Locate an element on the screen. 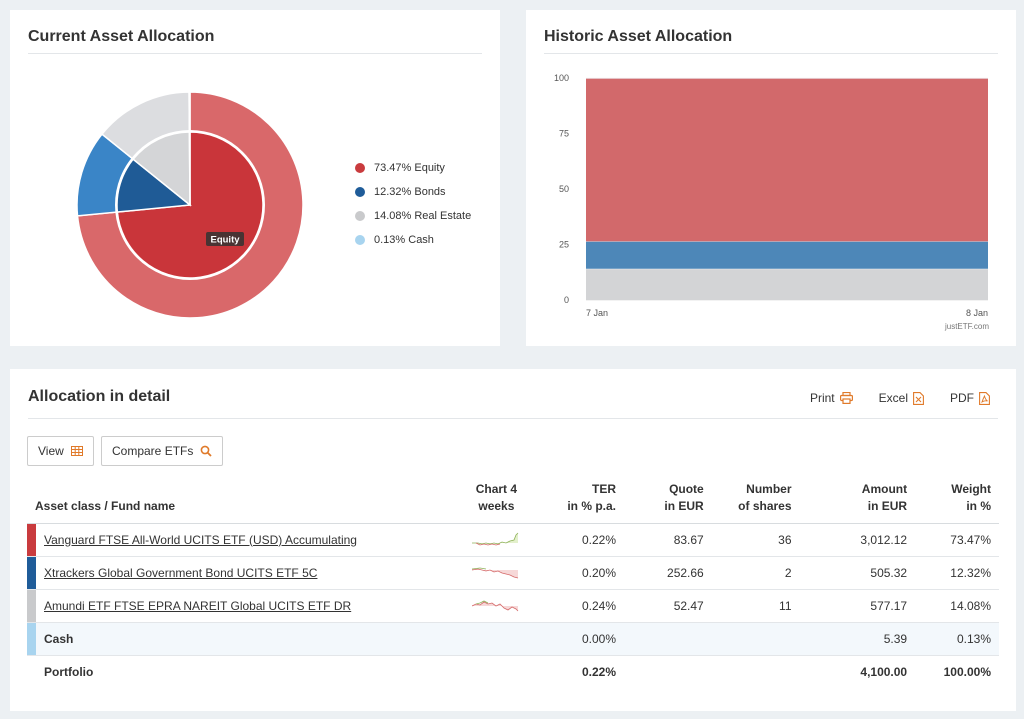  legend-item-bonds: 12.32% Bonds is located at coordinates (413, 192).